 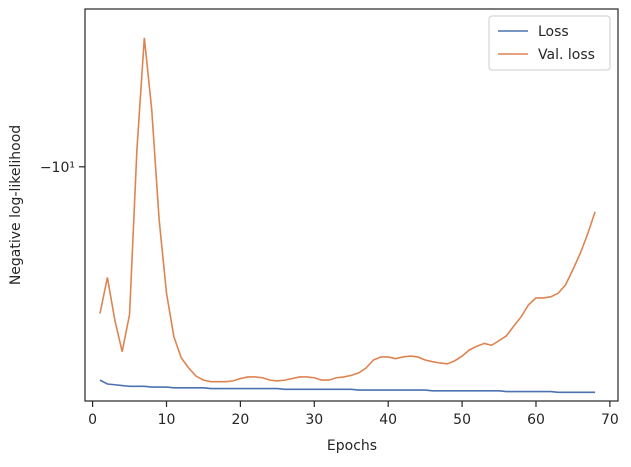 I want to click on x-tick-label: 60, so click(x=536, y=420).